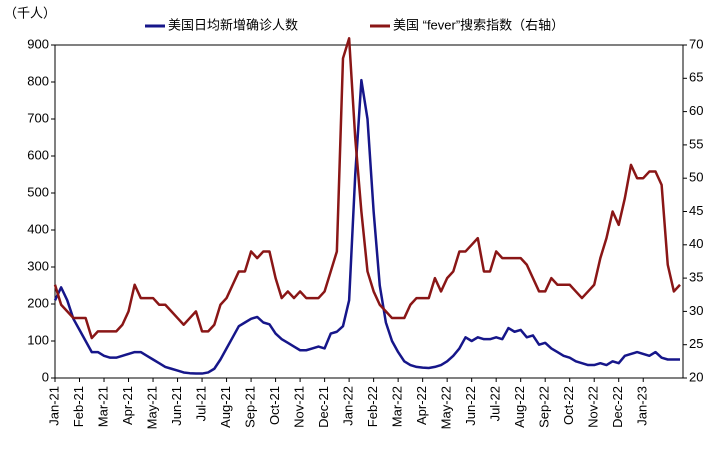  Describe the element at coordinates (38, 228) in the screenshot. I see `y-tick-label: 400` at that location.